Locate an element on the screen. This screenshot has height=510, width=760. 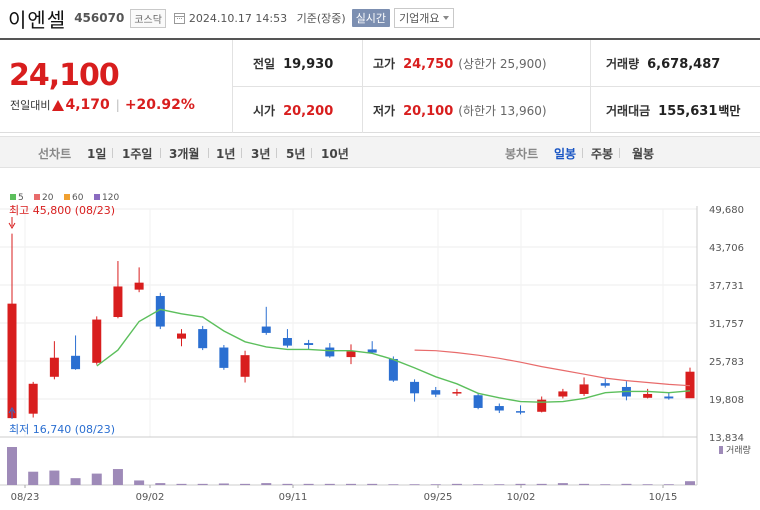
market-badge: 코스닥 is located at coordinates (148, 18).